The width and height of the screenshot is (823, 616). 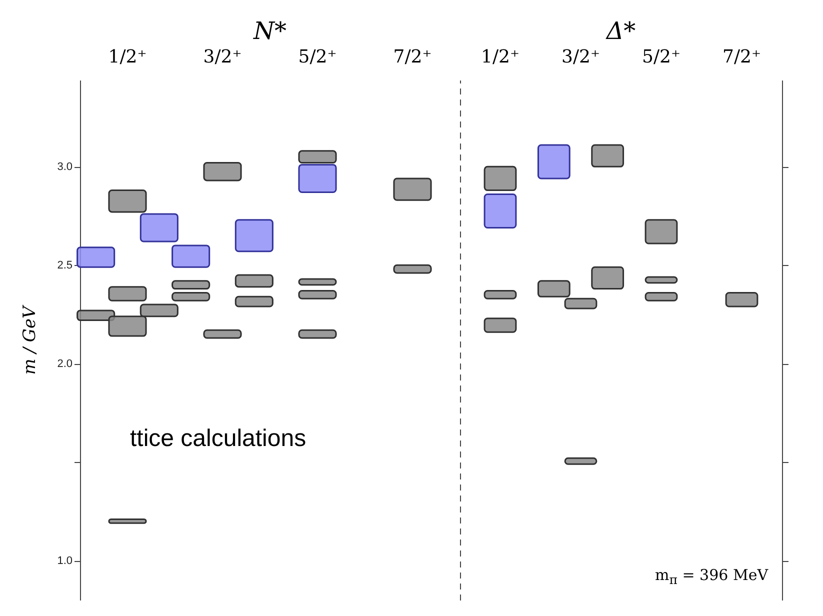 I want to click on chart-title: N*, so click(x=269, y=31).